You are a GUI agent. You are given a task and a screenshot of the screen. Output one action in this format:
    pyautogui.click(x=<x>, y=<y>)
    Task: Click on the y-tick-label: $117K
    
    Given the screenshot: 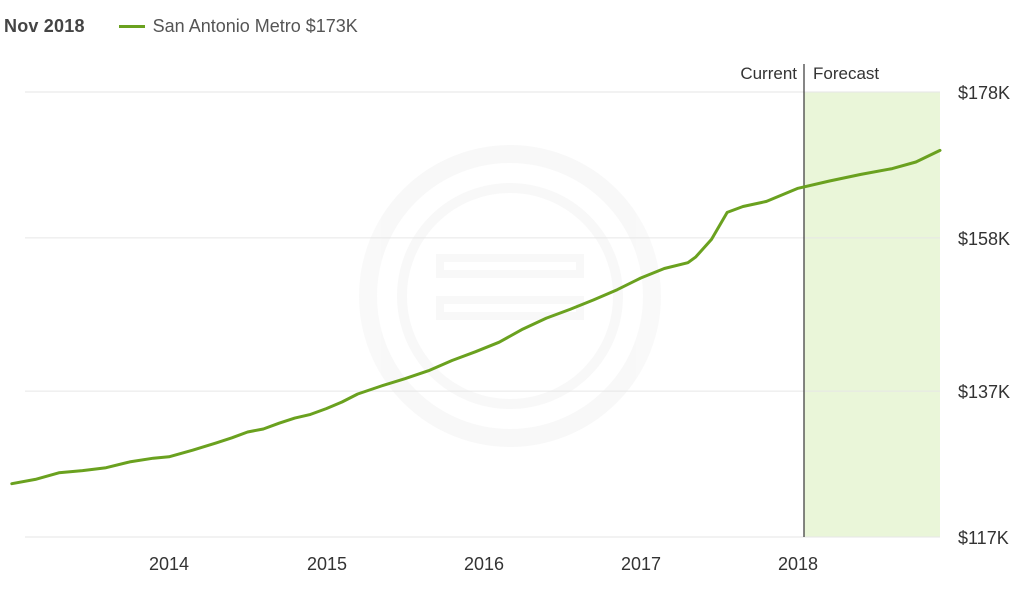 What is the action you would take?
    pyautogui.click(x=983, y=538)
    